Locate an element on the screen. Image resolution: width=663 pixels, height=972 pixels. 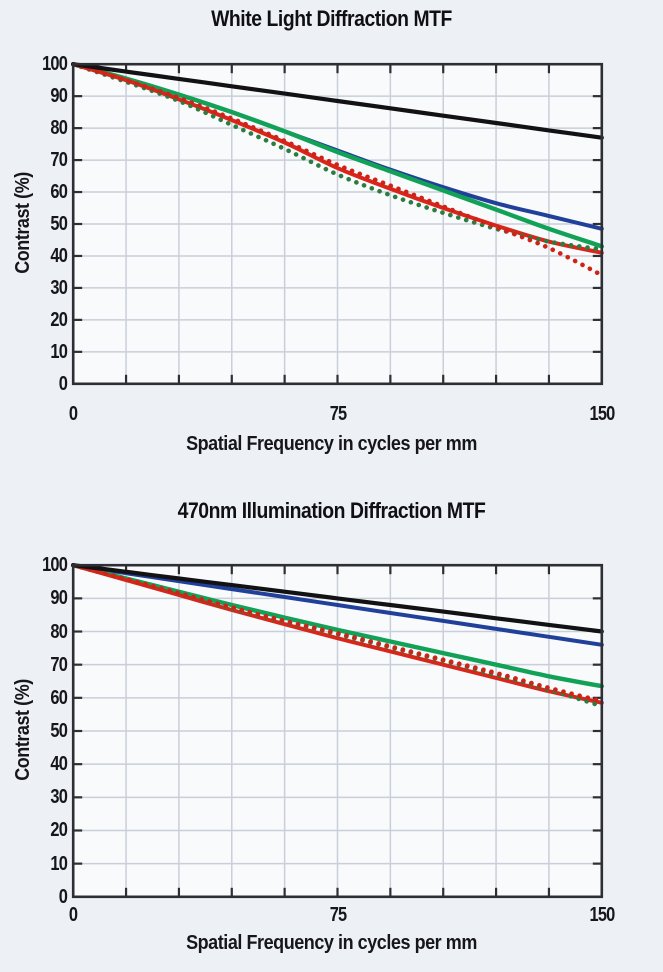
series-red-dotted is located at coordinates (337, 633).